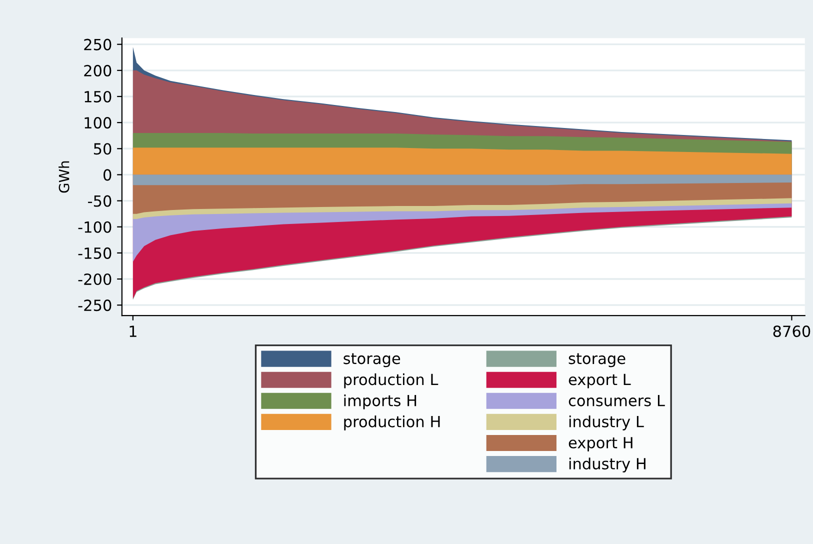  What do you see at coordinates (64, 177) in the screenshot?
I see `y-axis-title: GWh` at bounding box center [64, 177].